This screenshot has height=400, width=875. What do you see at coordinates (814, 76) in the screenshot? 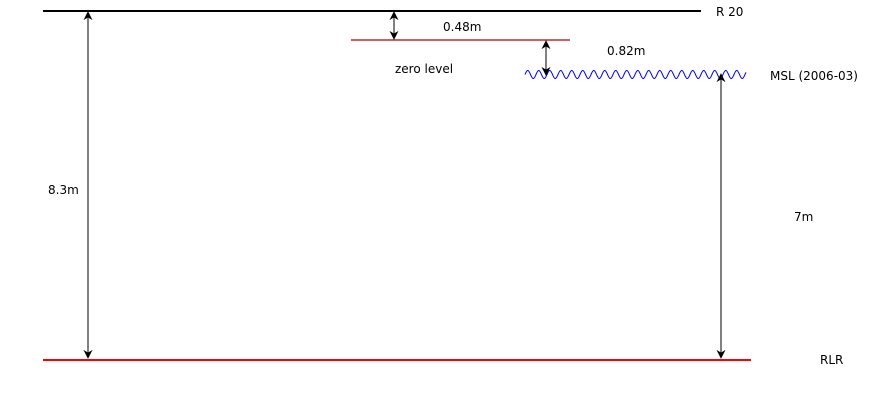
I see `msl-label: MSL (2006-03)` at bounding box center [814, 76].